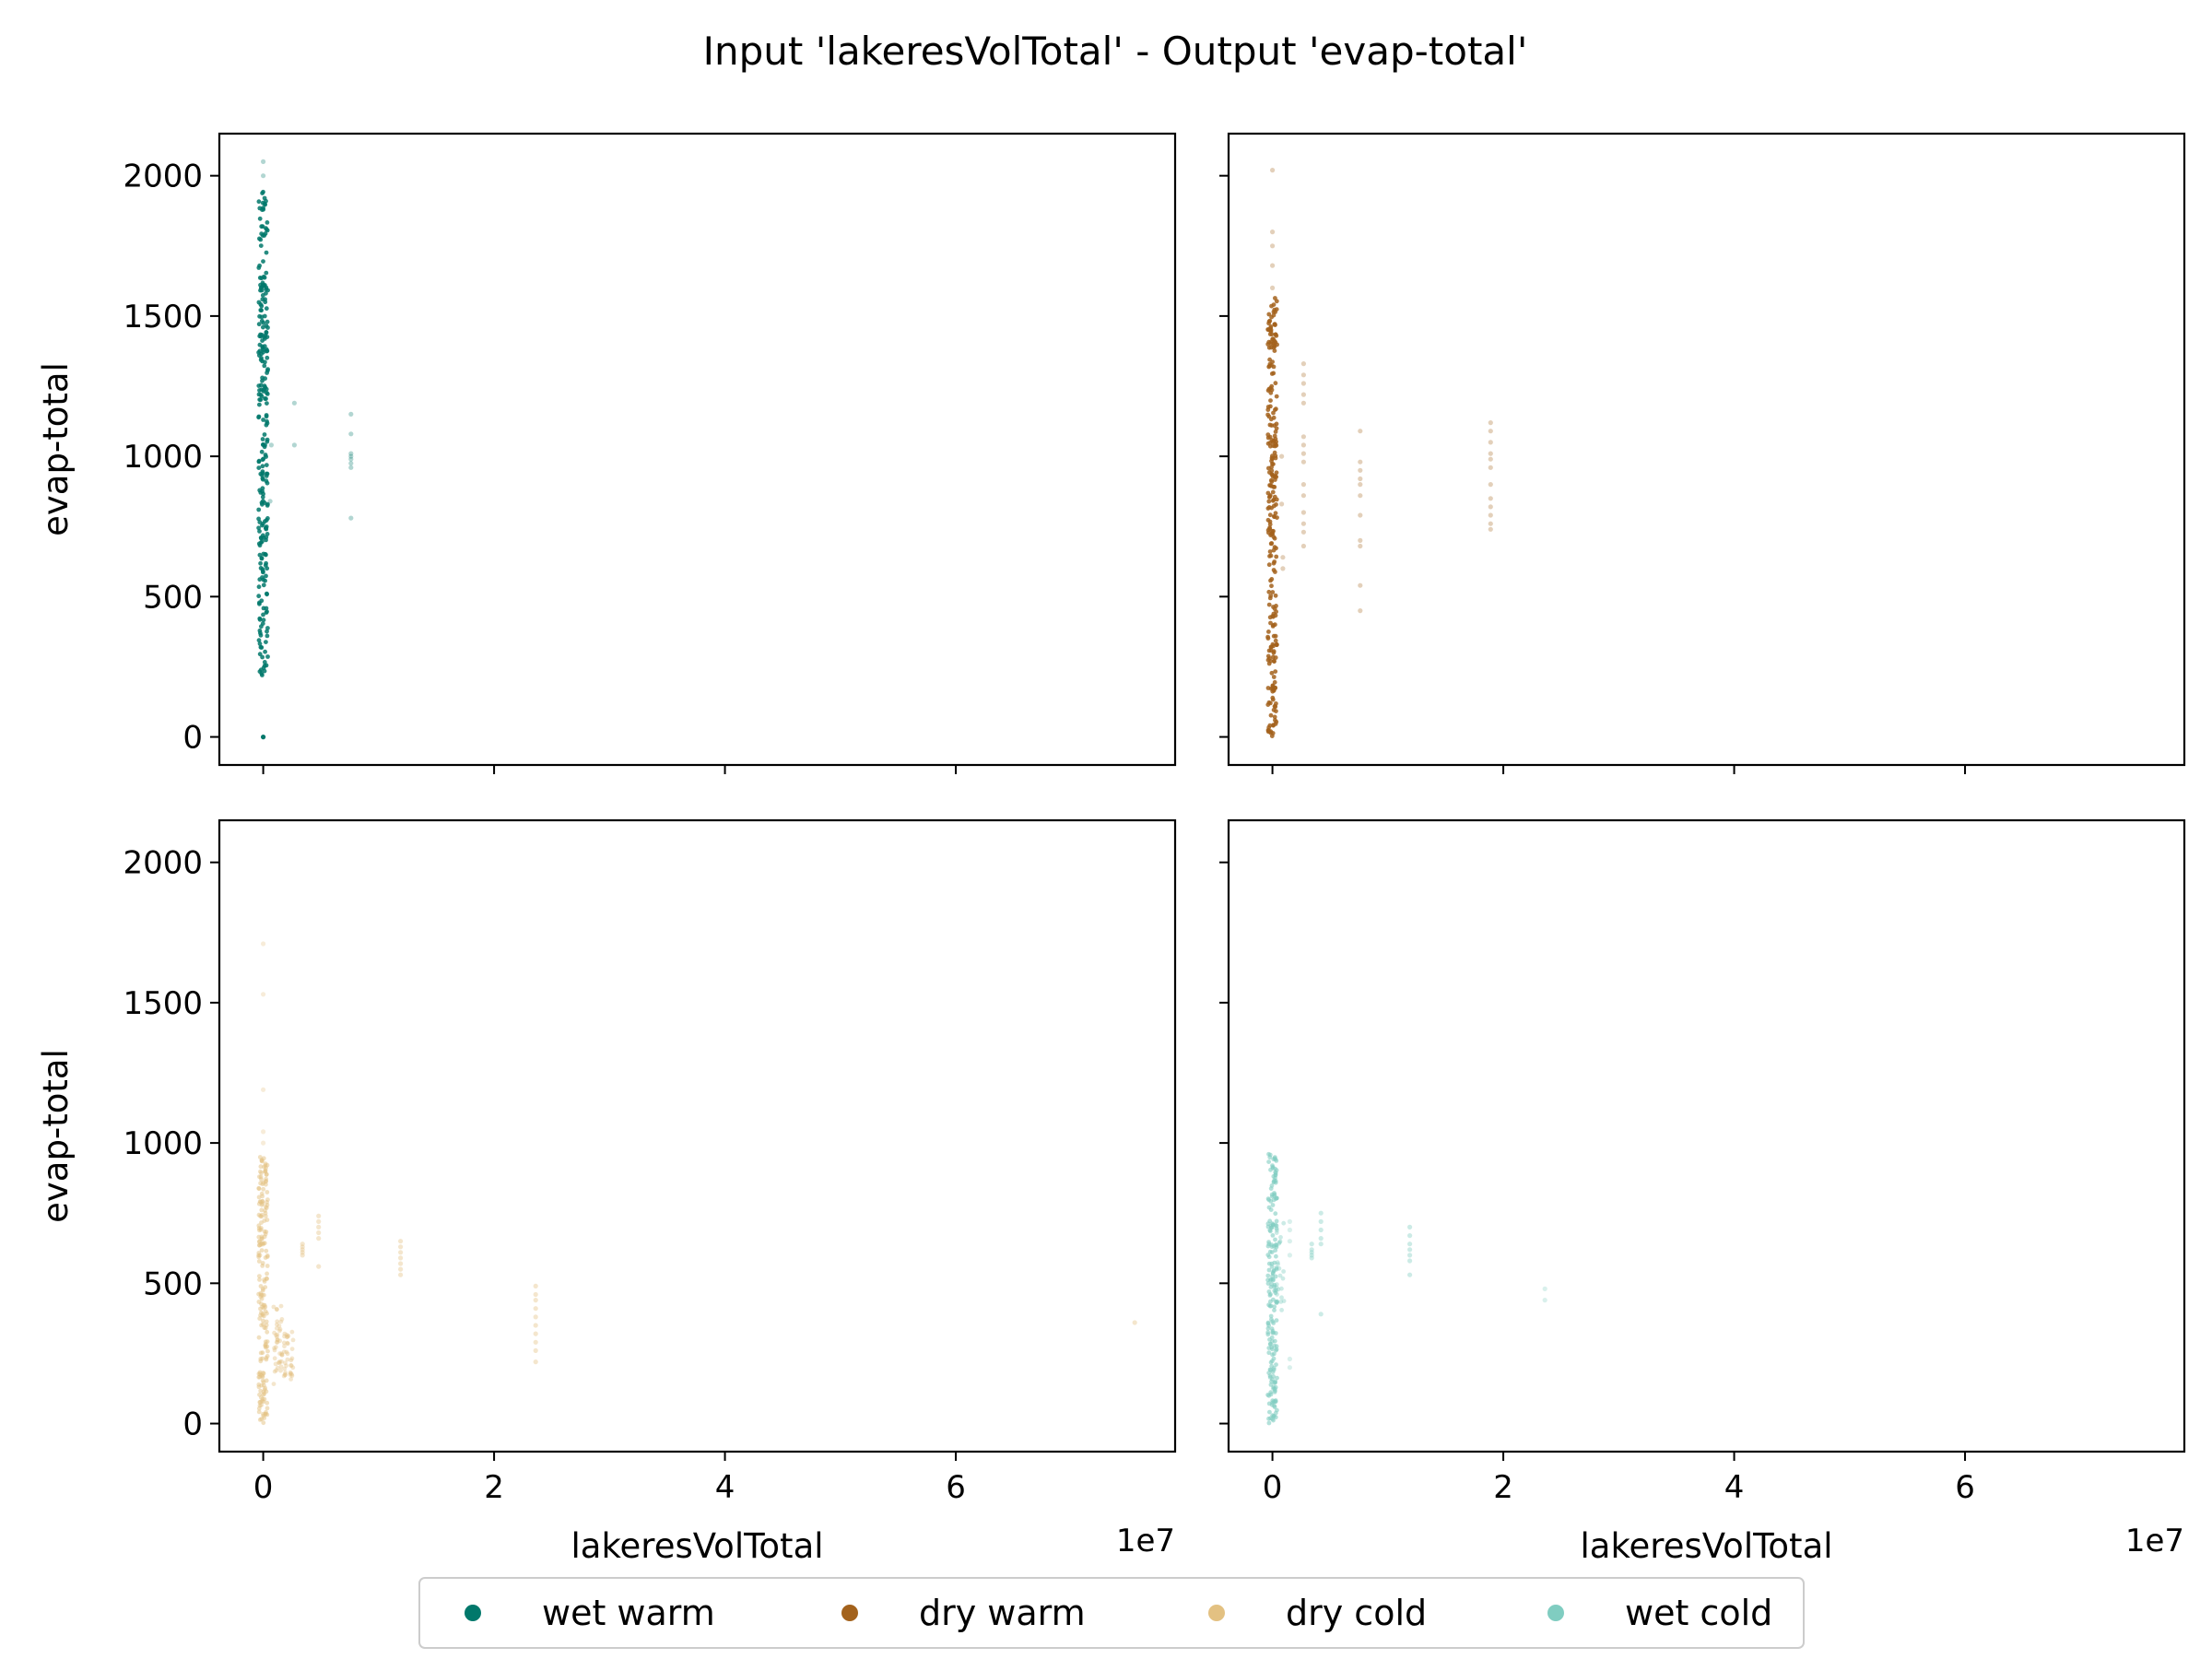 This screenshot has height=1659, width=2212. I want to click on y-tick-label: 1500, so click(163, 317).